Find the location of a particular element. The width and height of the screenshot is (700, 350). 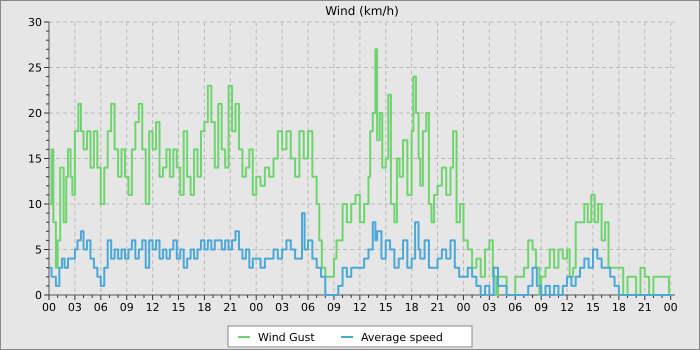

y-tick-label: 0 is located at coordinates (38, 295).